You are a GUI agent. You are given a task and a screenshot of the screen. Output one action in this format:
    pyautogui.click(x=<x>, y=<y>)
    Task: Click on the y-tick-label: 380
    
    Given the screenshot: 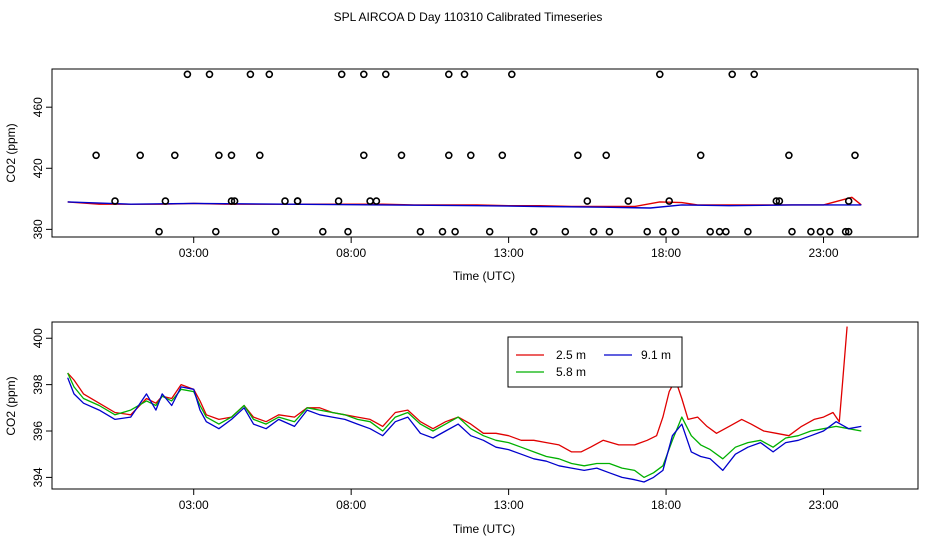 What is the action you would take?
    pyautogui.click(x=38, y=229)
    